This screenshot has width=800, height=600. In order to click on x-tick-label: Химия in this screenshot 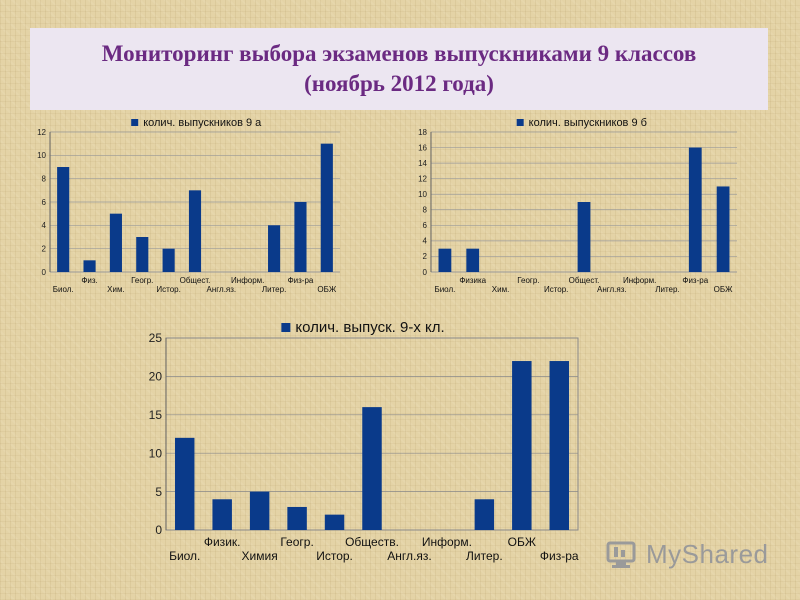, I will do `click(260, 556)`.